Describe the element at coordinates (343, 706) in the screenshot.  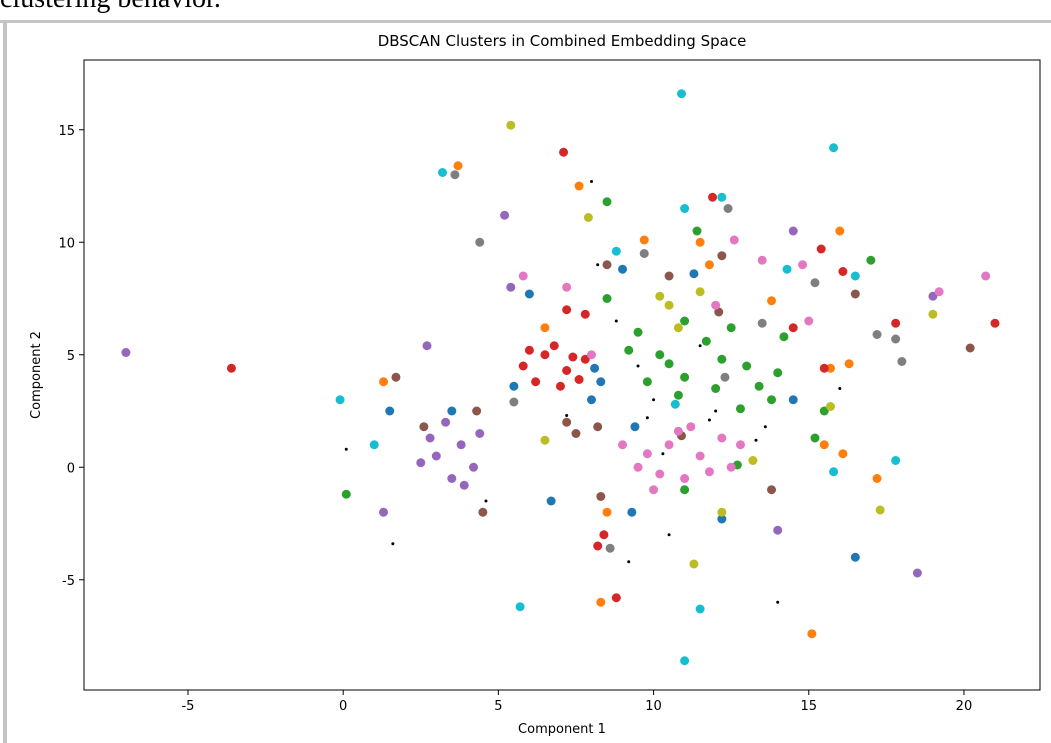
I see `x-tick-label: 0` at that location.